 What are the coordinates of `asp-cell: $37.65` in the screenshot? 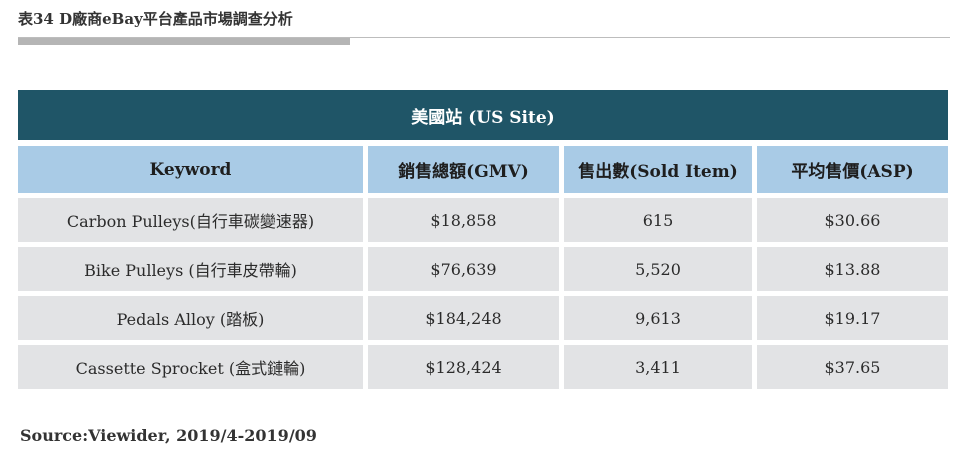 It's located at (852, 364).